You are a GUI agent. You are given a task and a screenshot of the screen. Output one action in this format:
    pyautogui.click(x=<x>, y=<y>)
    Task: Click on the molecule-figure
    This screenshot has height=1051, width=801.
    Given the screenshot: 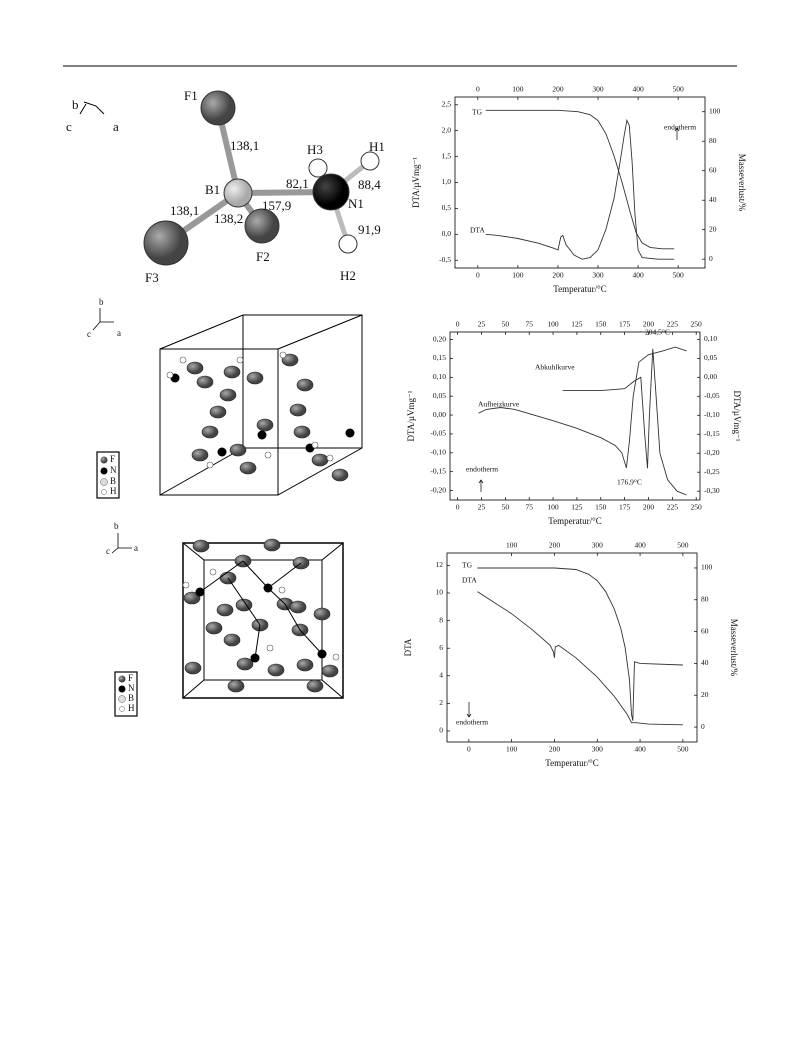 What is the action you would take?
    pyautogui.click(x=229, y=178)
    